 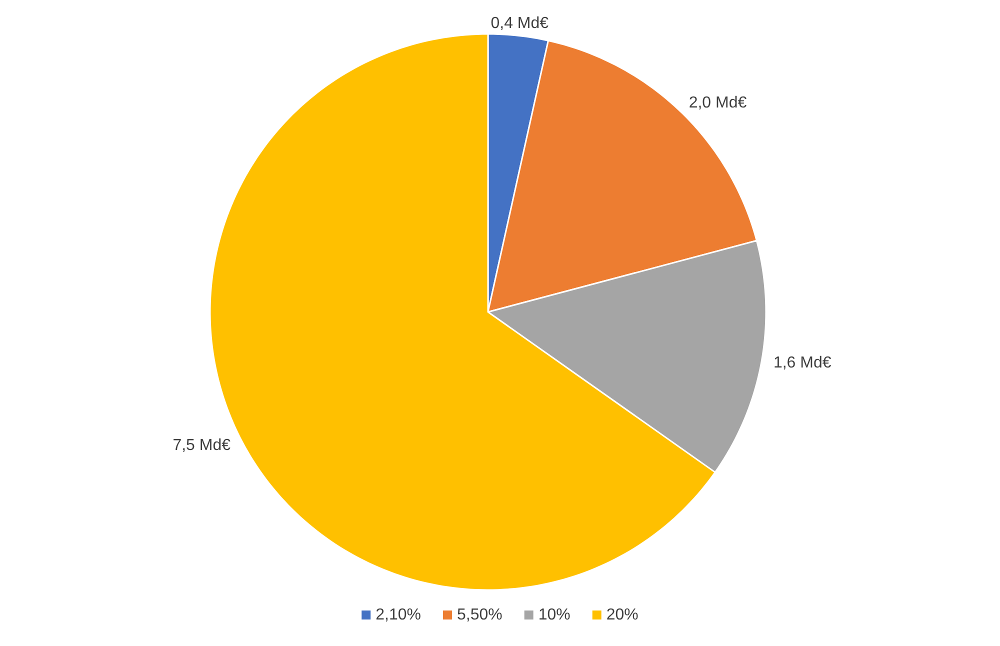 What do you see at coordinates (201, 445) in the screenshot?
I see `data-label: 7,5 Md€` at bounding box center [201, 445].